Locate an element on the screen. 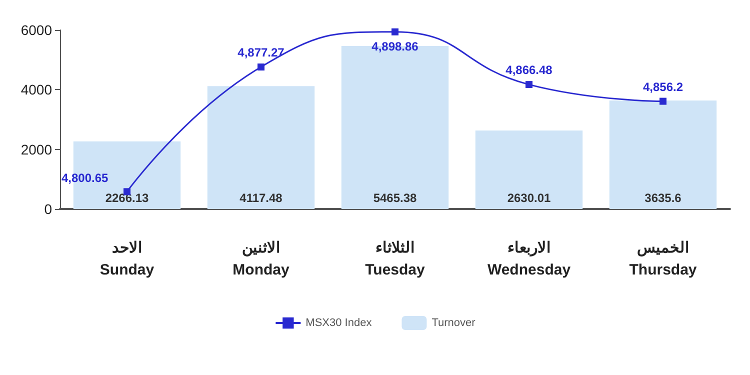 The width and height of the screenshot is (750, 375). data-label: 4,866.48 is located at coordinates (529, 70).